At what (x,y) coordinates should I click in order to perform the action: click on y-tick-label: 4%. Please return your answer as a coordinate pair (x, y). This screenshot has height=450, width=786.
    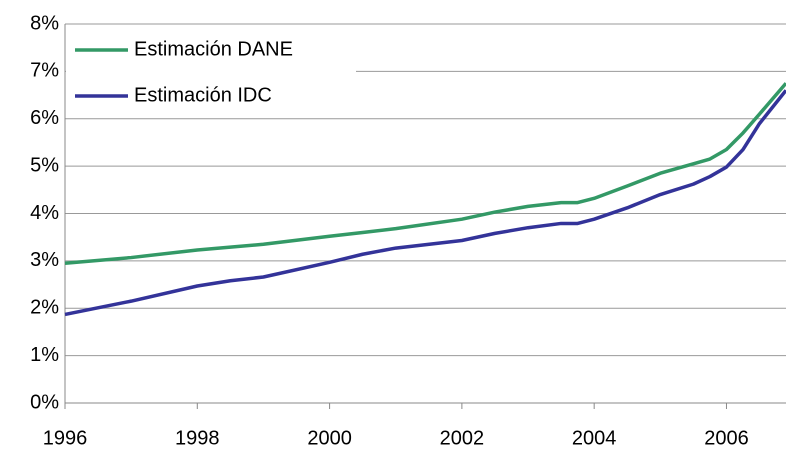
    Looking at the image, I should click on (44, 213).